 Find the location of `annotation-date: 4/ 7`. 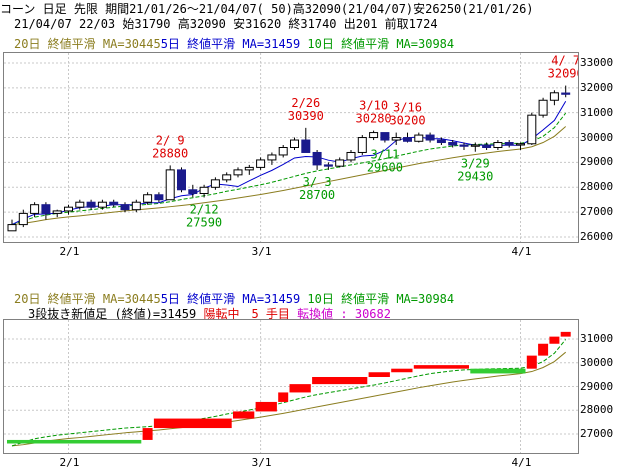

annotation-date: 4/ 7 is located at coordinates (564, 61).